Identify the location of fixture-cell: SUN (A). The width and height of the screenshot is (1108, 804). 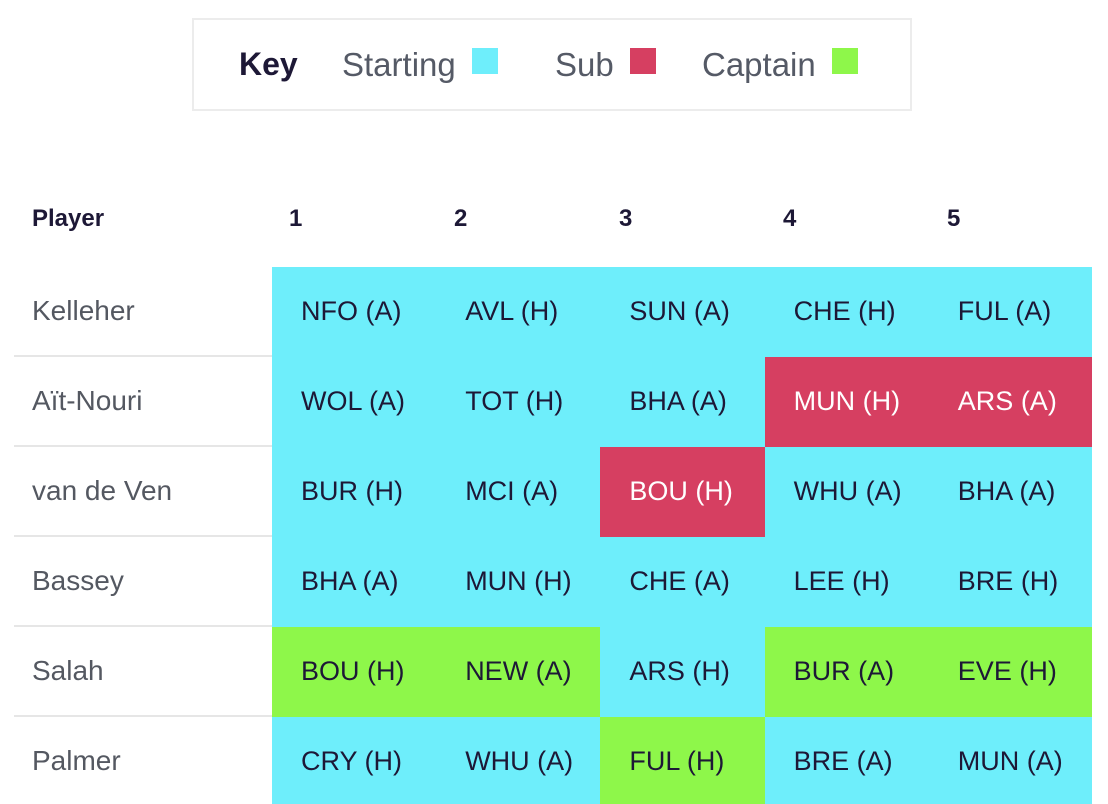
(683, 312).